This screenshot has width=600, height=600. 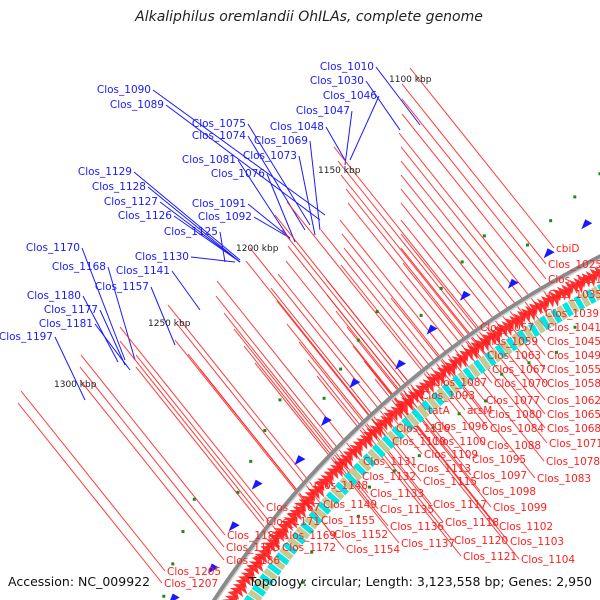 What do you see at coordinates (574, 265) in the screenshot?
I see `gene-label-reverse: Clos_1025` at bounding box center [574, 265].